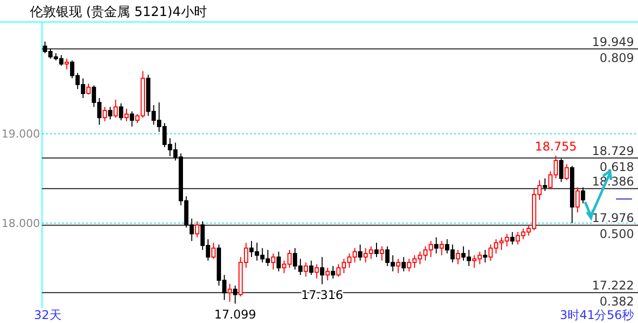 The height and width of the screenshot is (323, 638). What do you see at coordinates (613, 151) in the screenshot?
I see `ref-line-label: 18.729` at bounding box center [613, 151].